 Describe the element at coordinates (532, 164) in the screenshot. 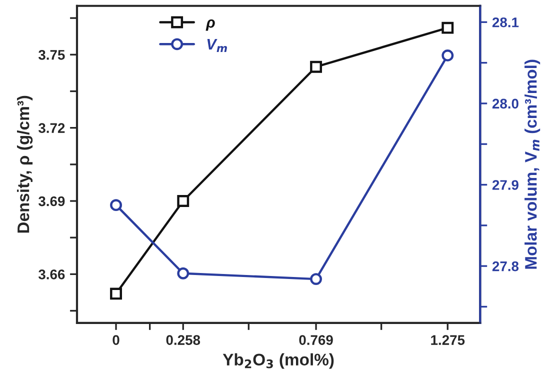

I see `y2-axis-title: Molar volum, V$_{m}$ (cm³/mol)` at that location.